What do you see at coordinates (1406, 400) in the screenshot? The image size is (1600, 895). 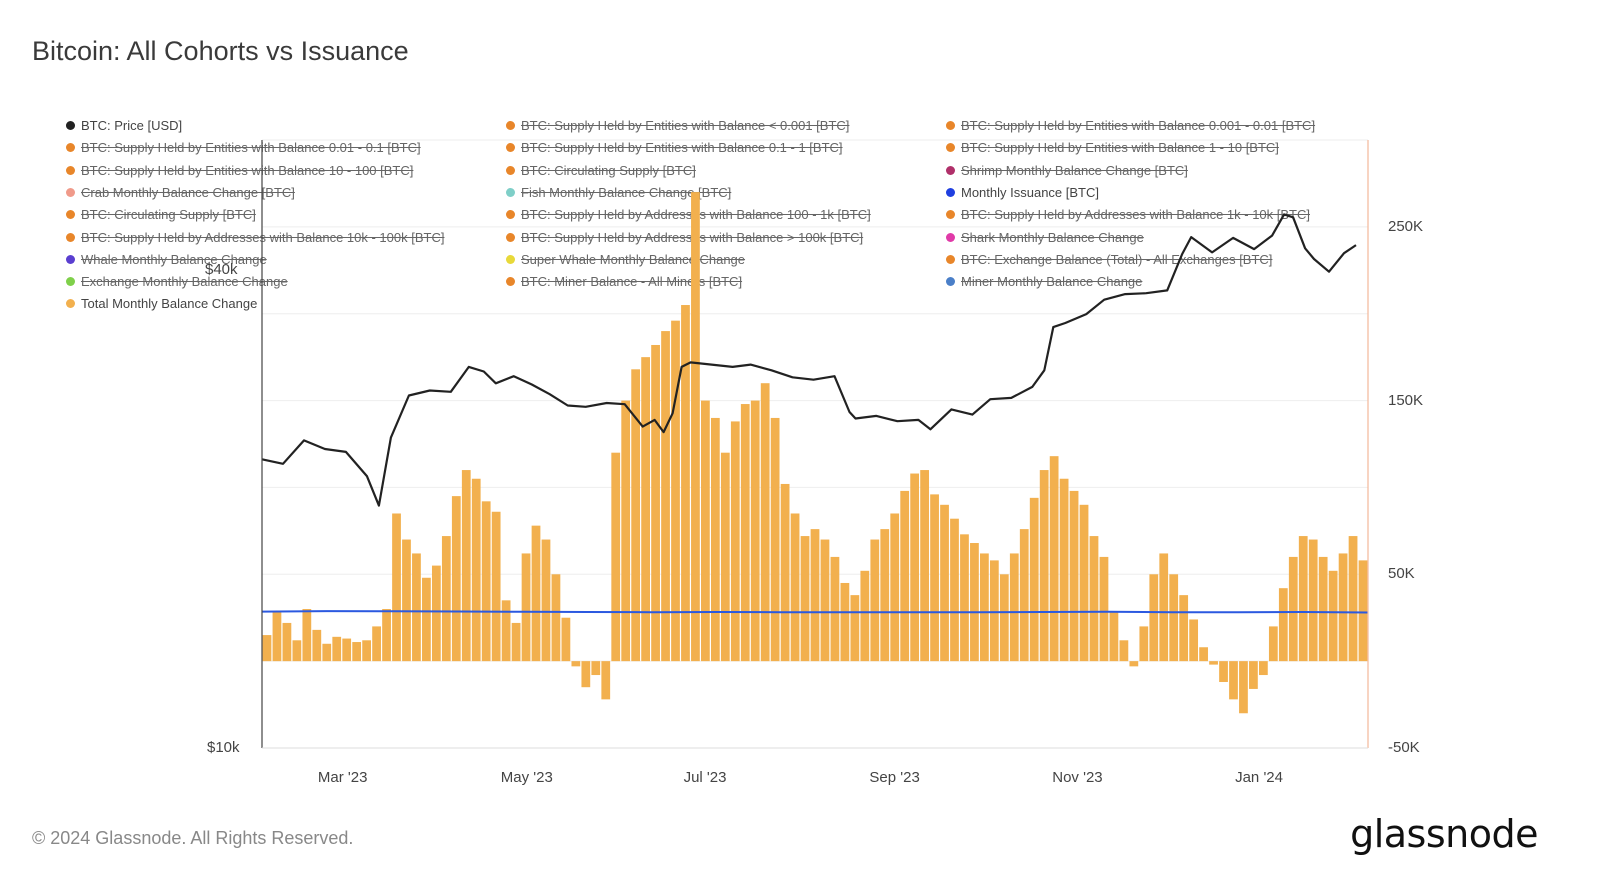 I see `y-right-tick-label: 150K` at bounding box center [1406, 400].